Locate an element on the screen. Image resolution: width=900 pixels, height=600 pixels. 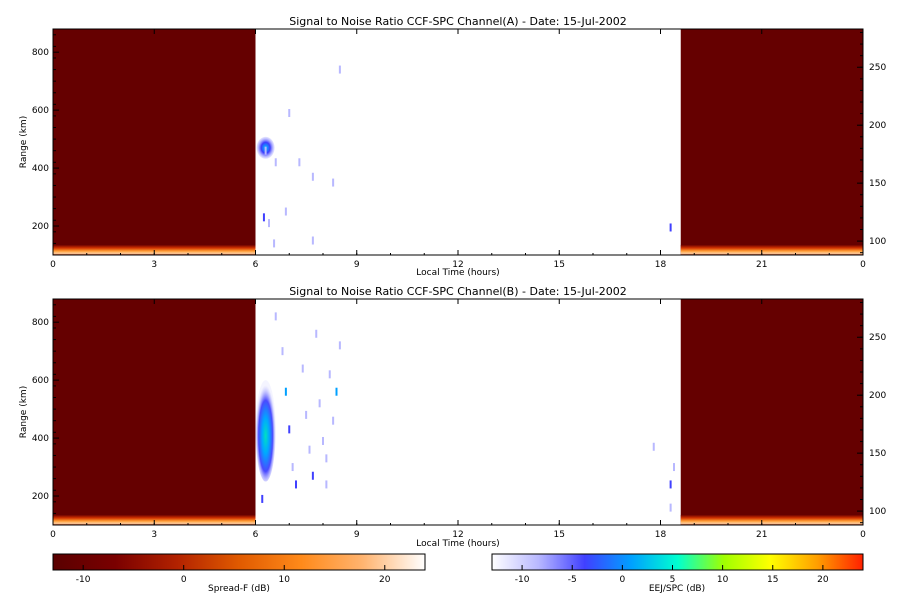
panel-a-xtick-label-5: 15 is located at coordinates (559, 265).